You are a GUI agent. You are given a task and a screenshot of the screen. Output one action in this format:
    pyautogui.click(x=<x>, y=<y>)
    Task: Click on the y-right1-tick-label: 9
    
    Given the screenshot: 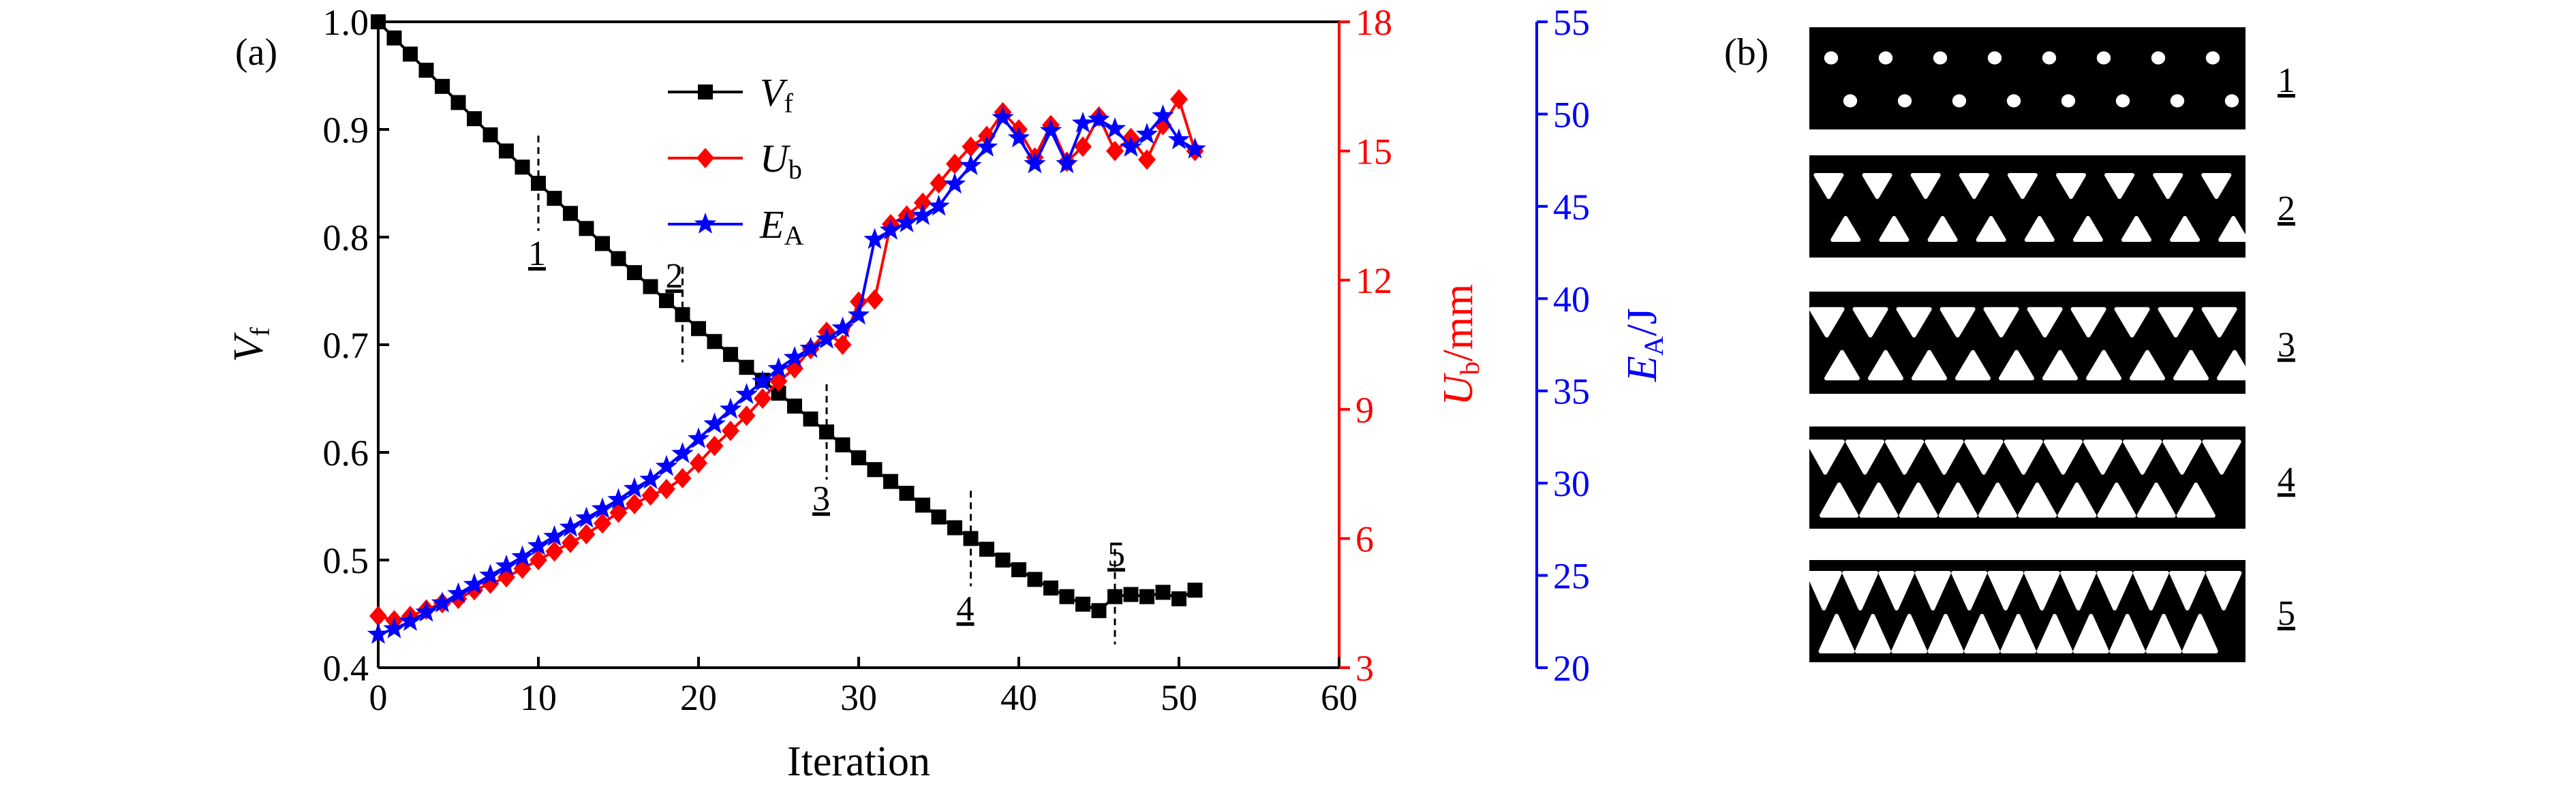 What is the action you would take?
    pyautogui.click(x=1364, y=410)
    